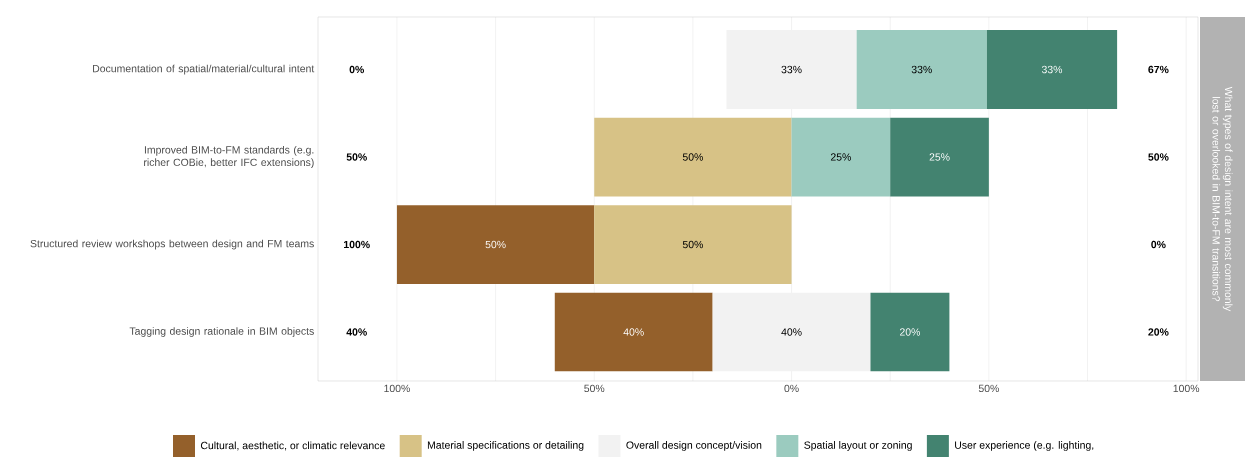 This screenshot has height=467, width=1252. What do you see at coordinates (229, 157) in the screenshot?
I see `y-tick-label: Improved BIM-to-FM standards (e.g. richer COBie, better IFC extensions)` at bounding box center [229, 157].